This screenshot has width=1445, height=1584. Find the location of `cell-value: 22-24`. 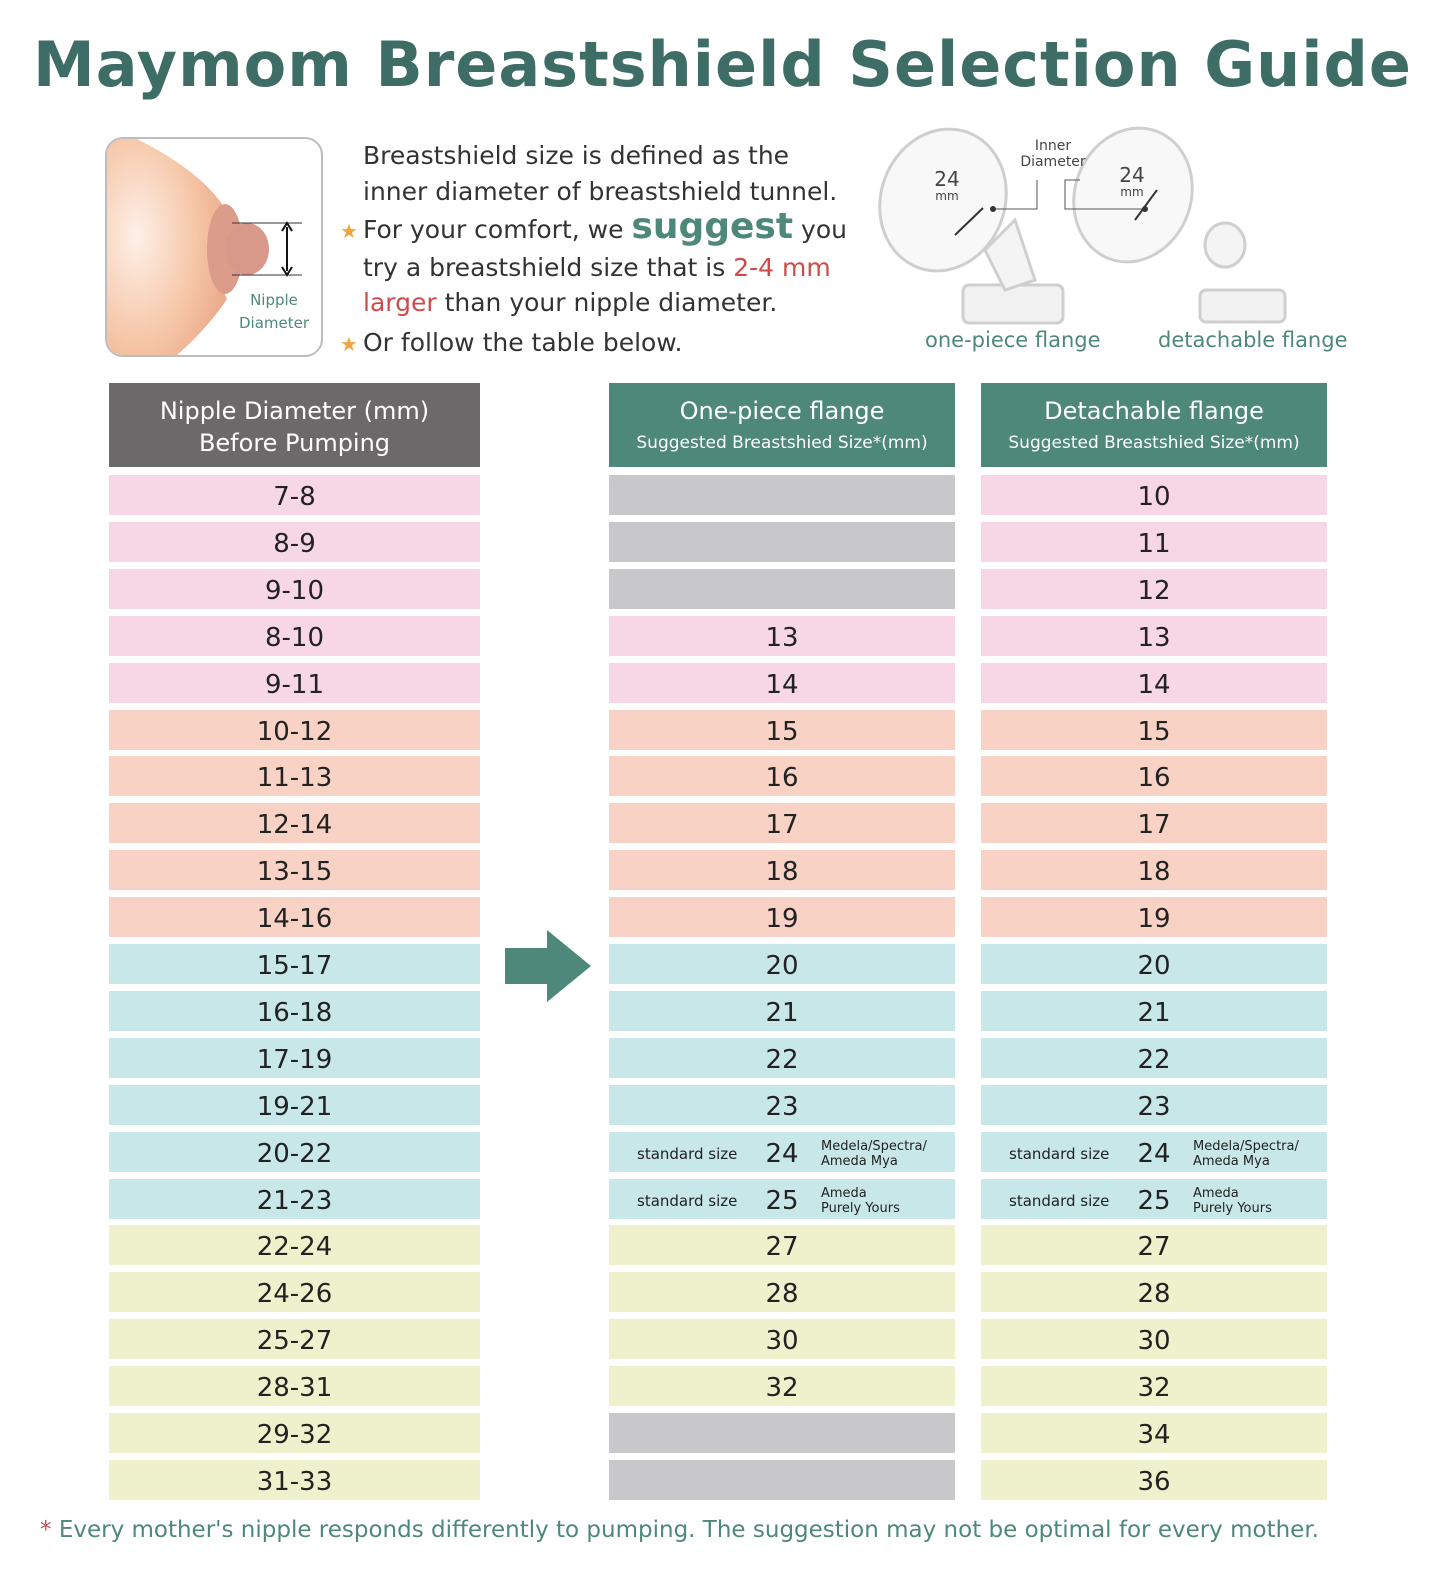

cell-value: 22-24 is located at coordinates (294, 1247).